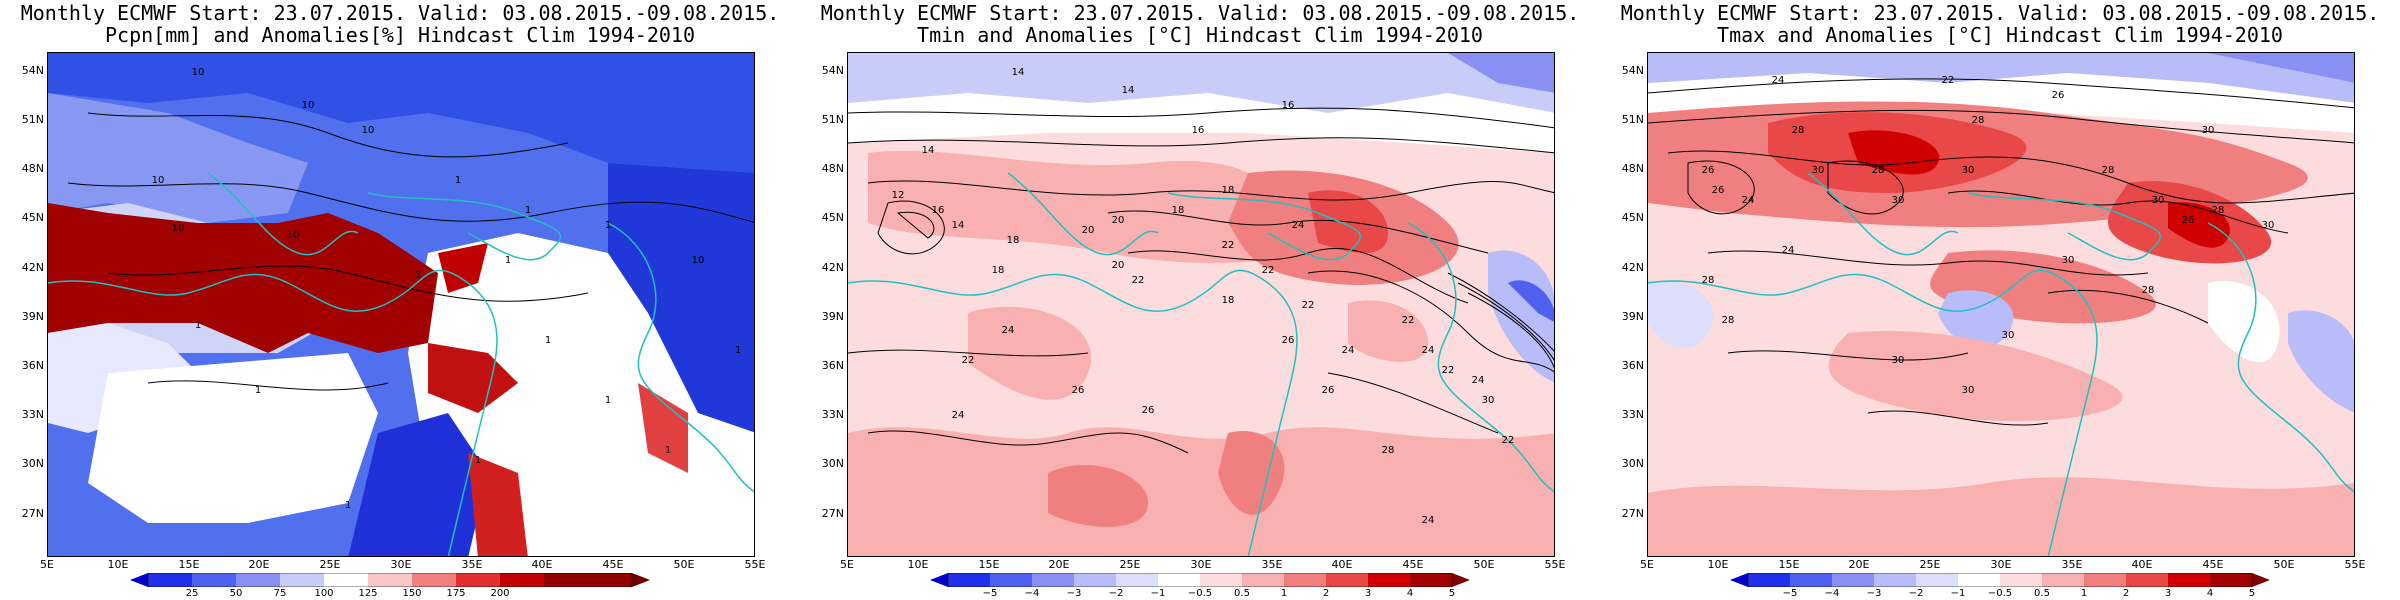  I want to click on contour-label: 16, so click(1288, 105).